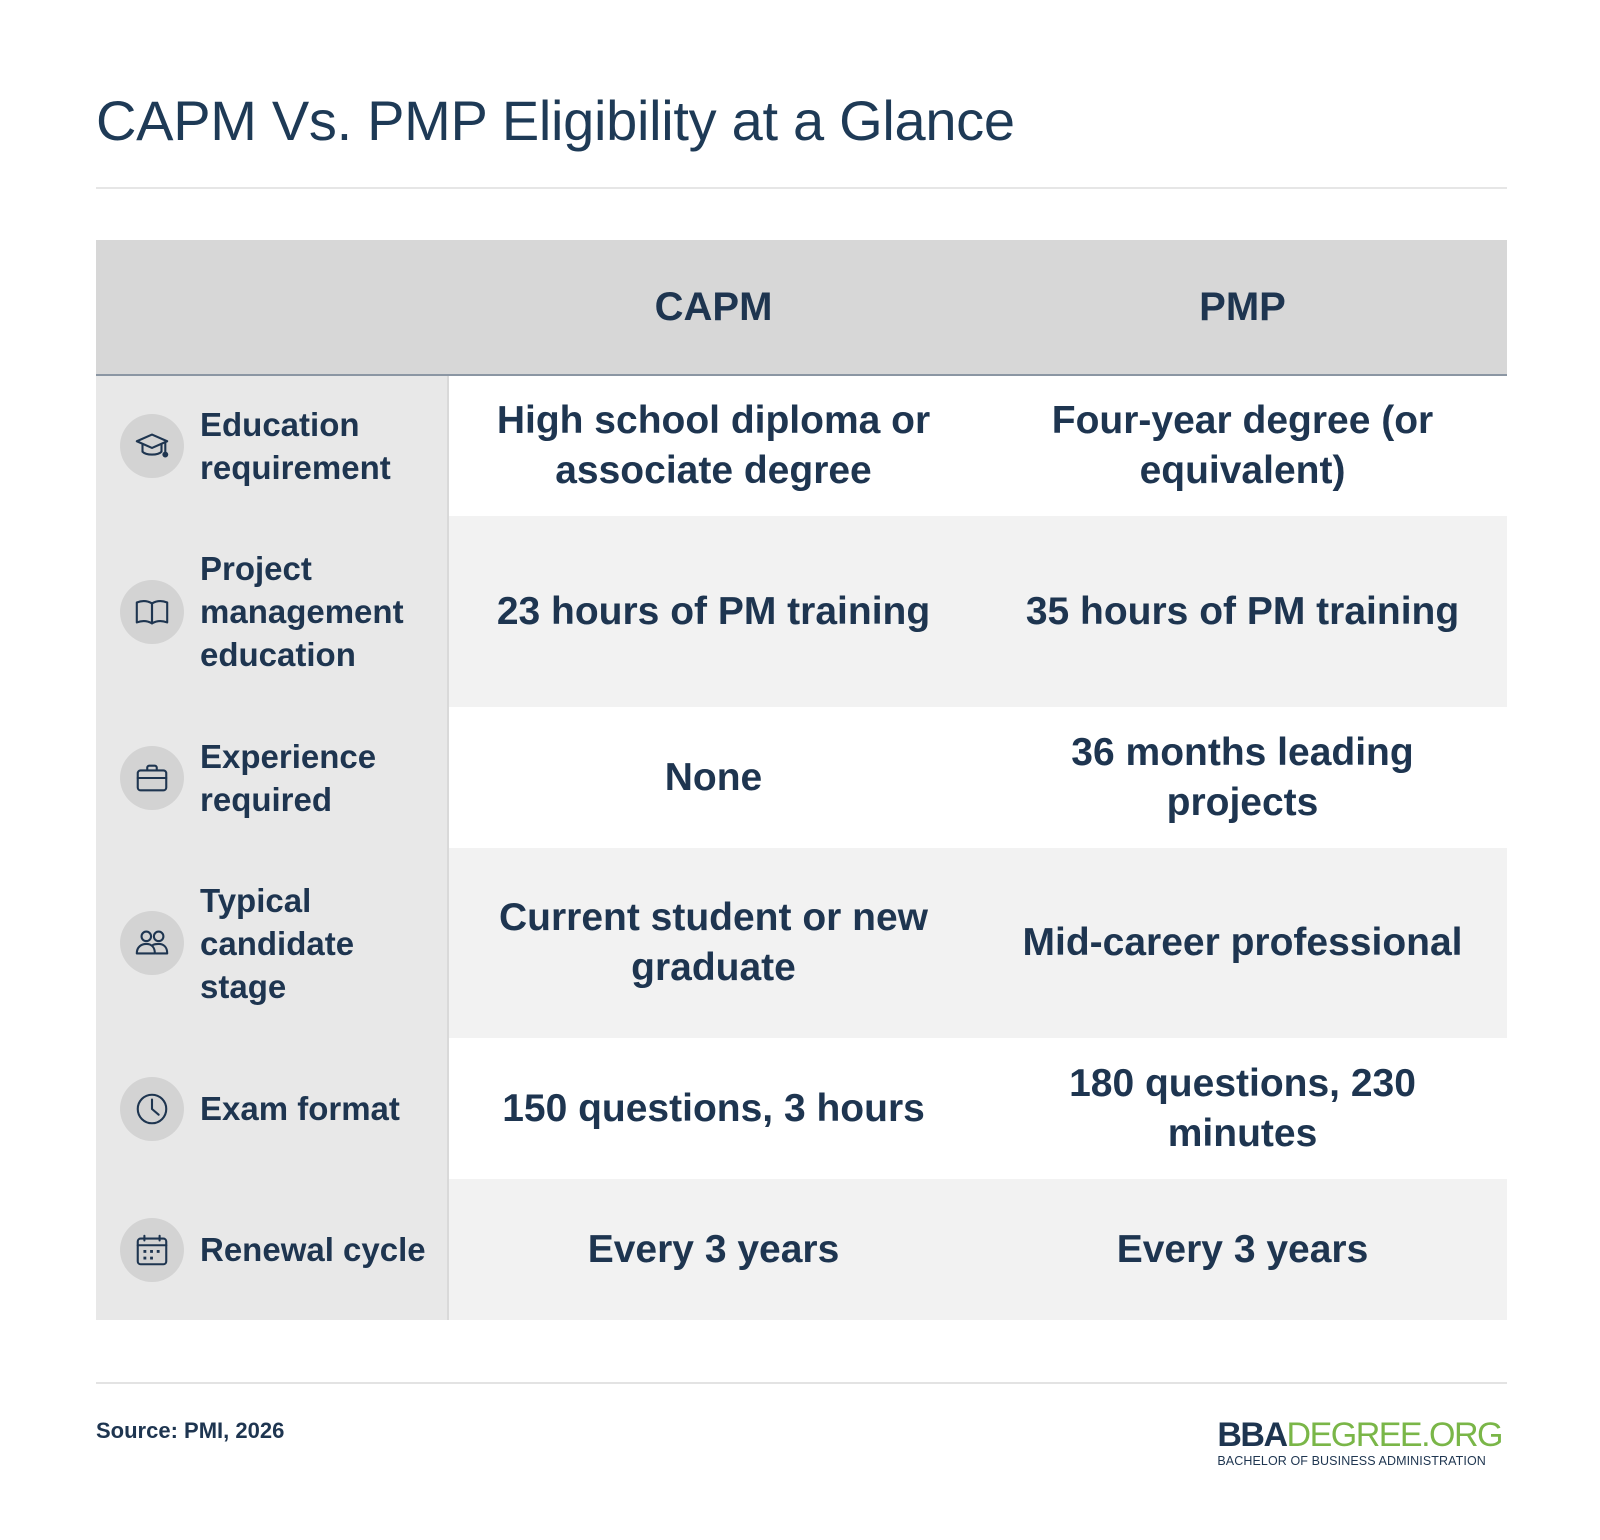  What do you see at coordinates (555, 120) in the screenshot?
I see `page-title: CAPM Vs. PMP Eligibility at a Glance` at bounding box center [555, 120].